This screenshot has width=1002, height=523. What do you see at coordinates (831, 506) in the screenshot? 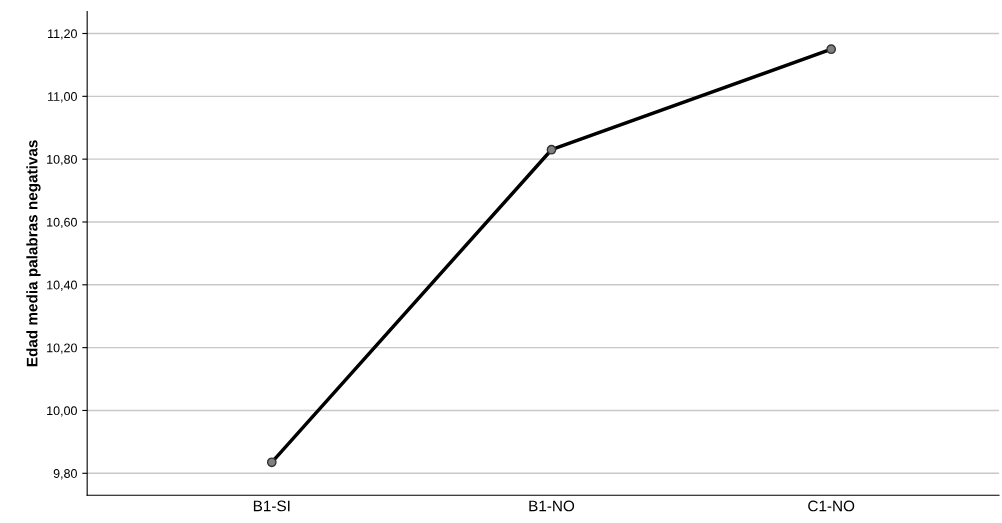
I see `x-tick-label: C1-NO` at bounding box center [831, 506].